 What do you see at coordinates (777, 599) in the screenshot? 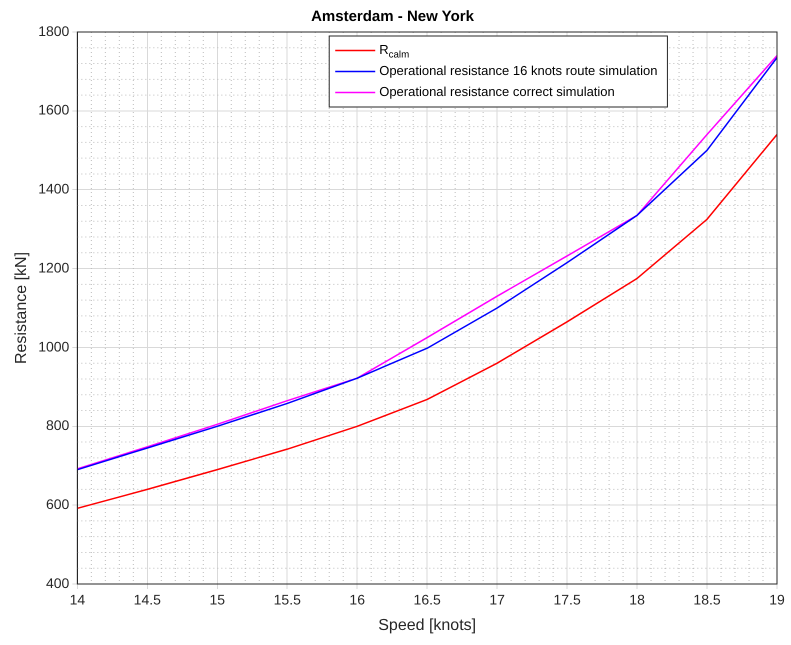
I see `x-tick-label: 19` at bounding box center [777, 599].